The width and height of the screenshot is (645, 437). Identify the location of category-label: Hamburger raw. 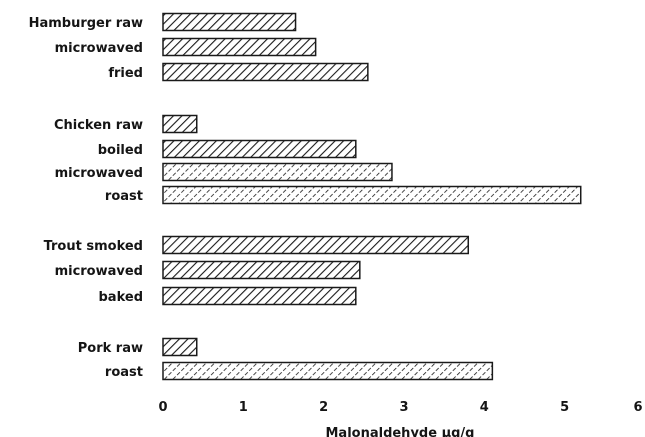
(86, 23).